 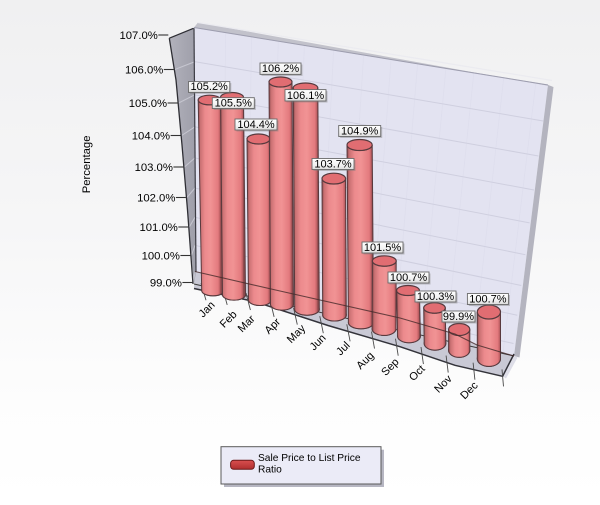 I want to click on svg-text: 99.0%, so click(x=166, y=284).